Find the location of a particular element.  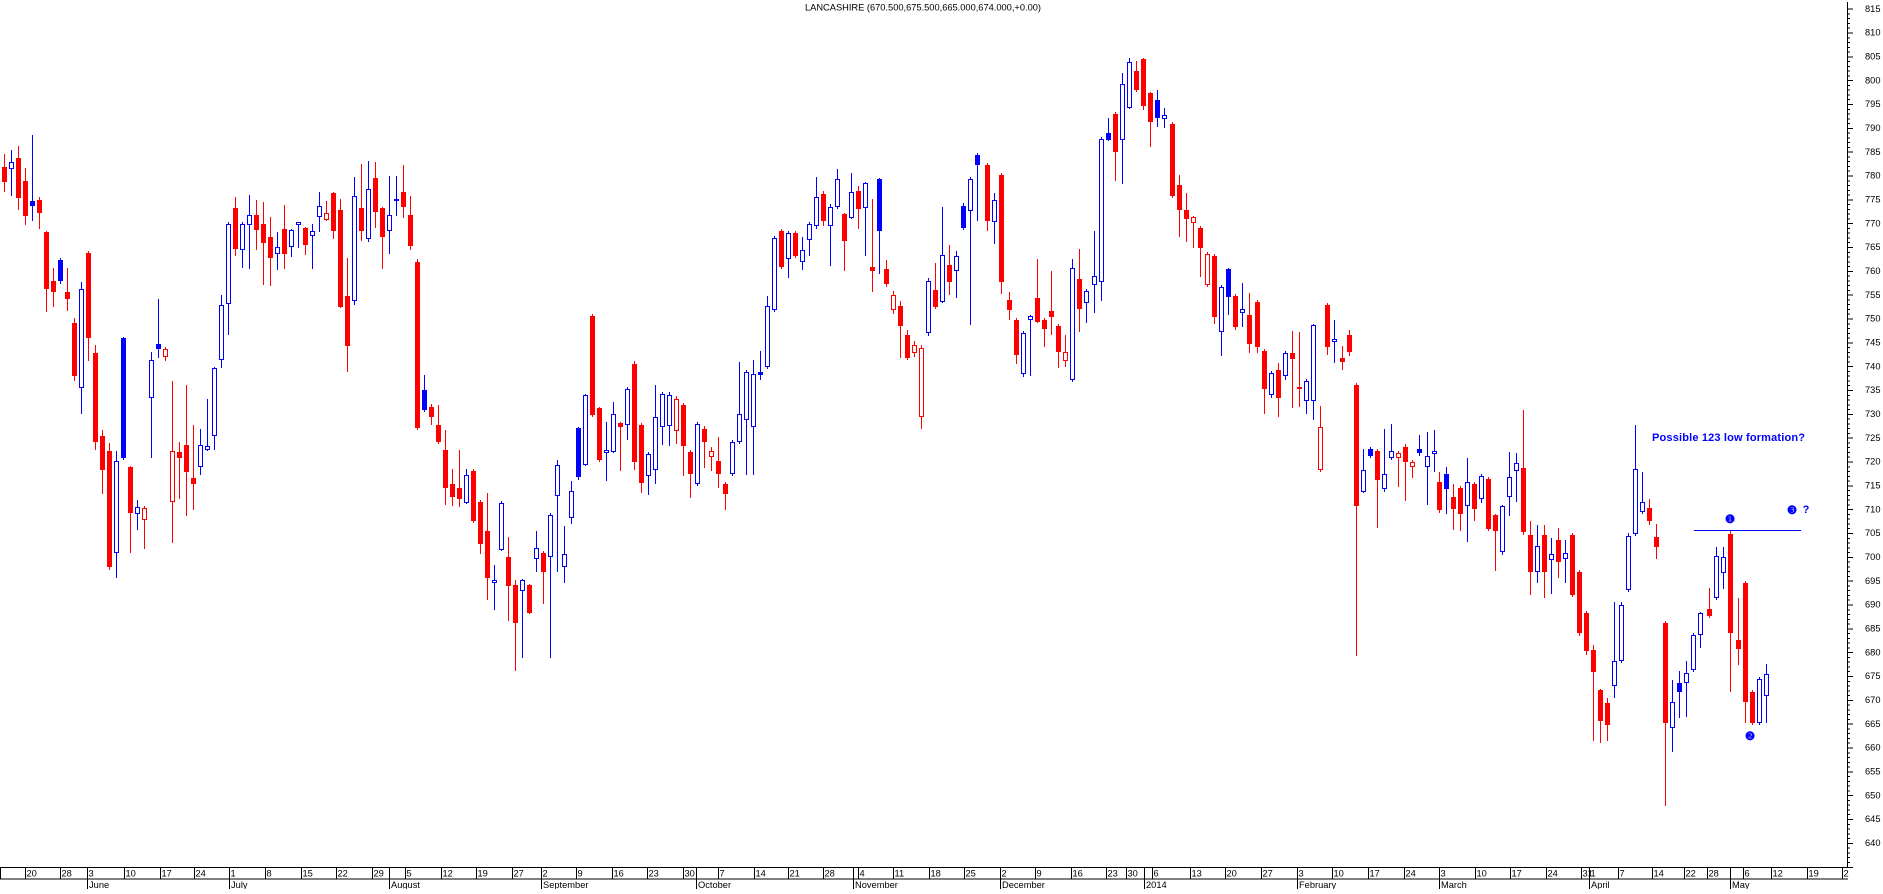

svg-text: 795 is located at coordinates (1873, 104).